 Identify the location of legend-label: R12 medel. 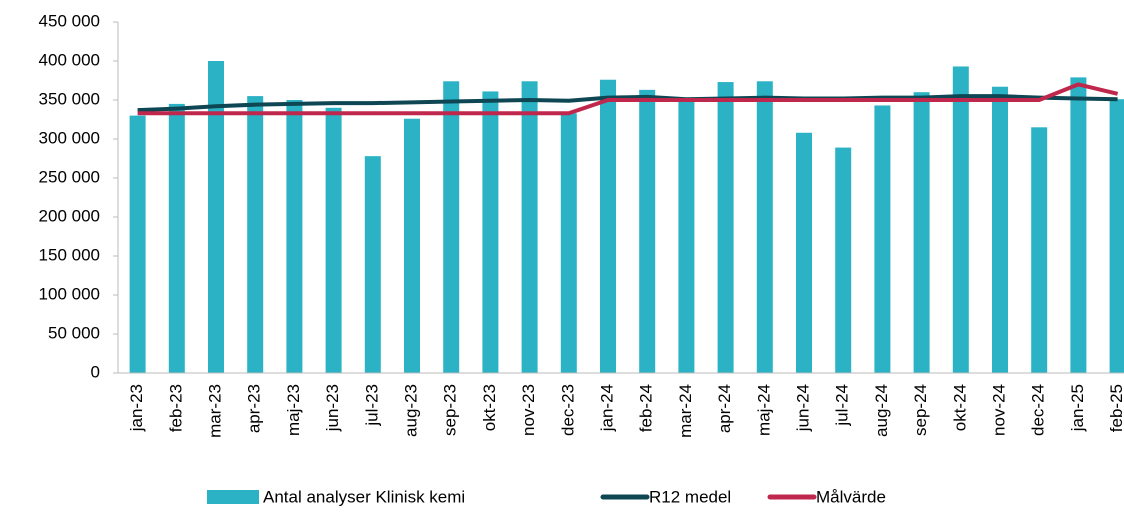
(690, 496).